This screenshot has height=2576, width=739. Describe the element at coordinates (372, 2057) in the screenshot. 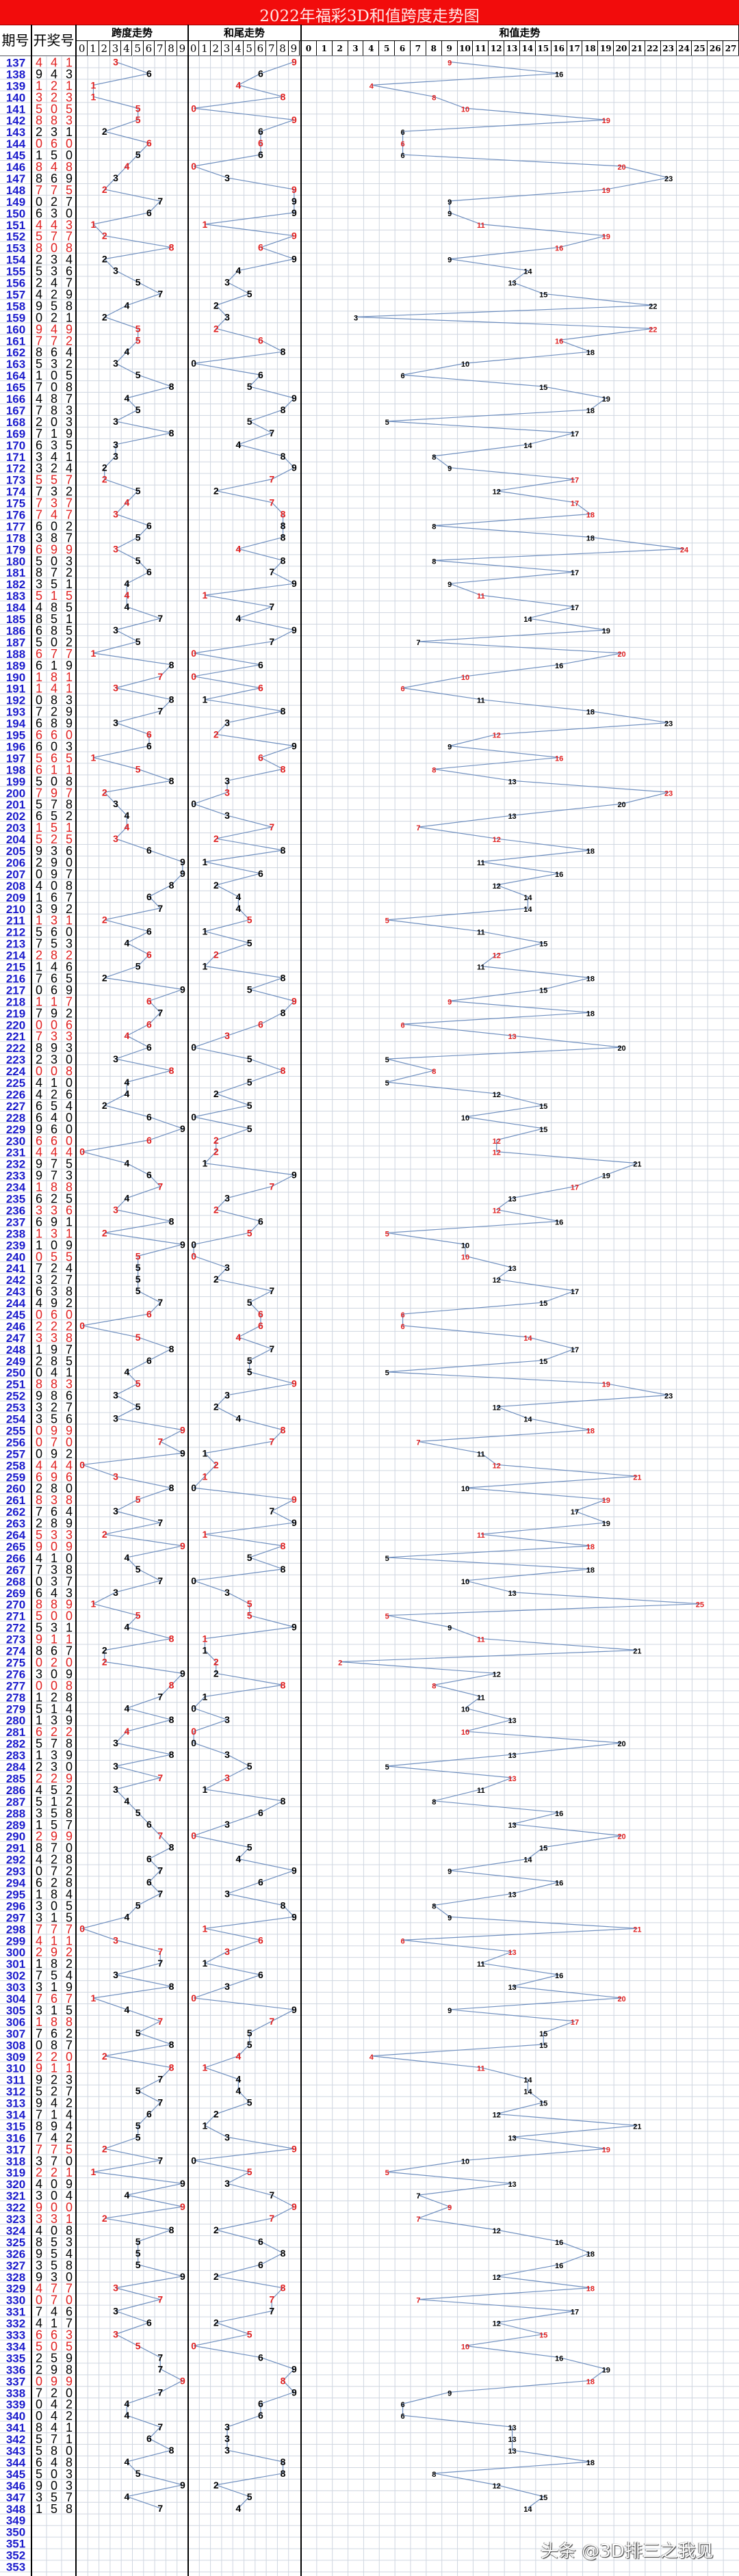

I see `sum-value: 4` at that location.